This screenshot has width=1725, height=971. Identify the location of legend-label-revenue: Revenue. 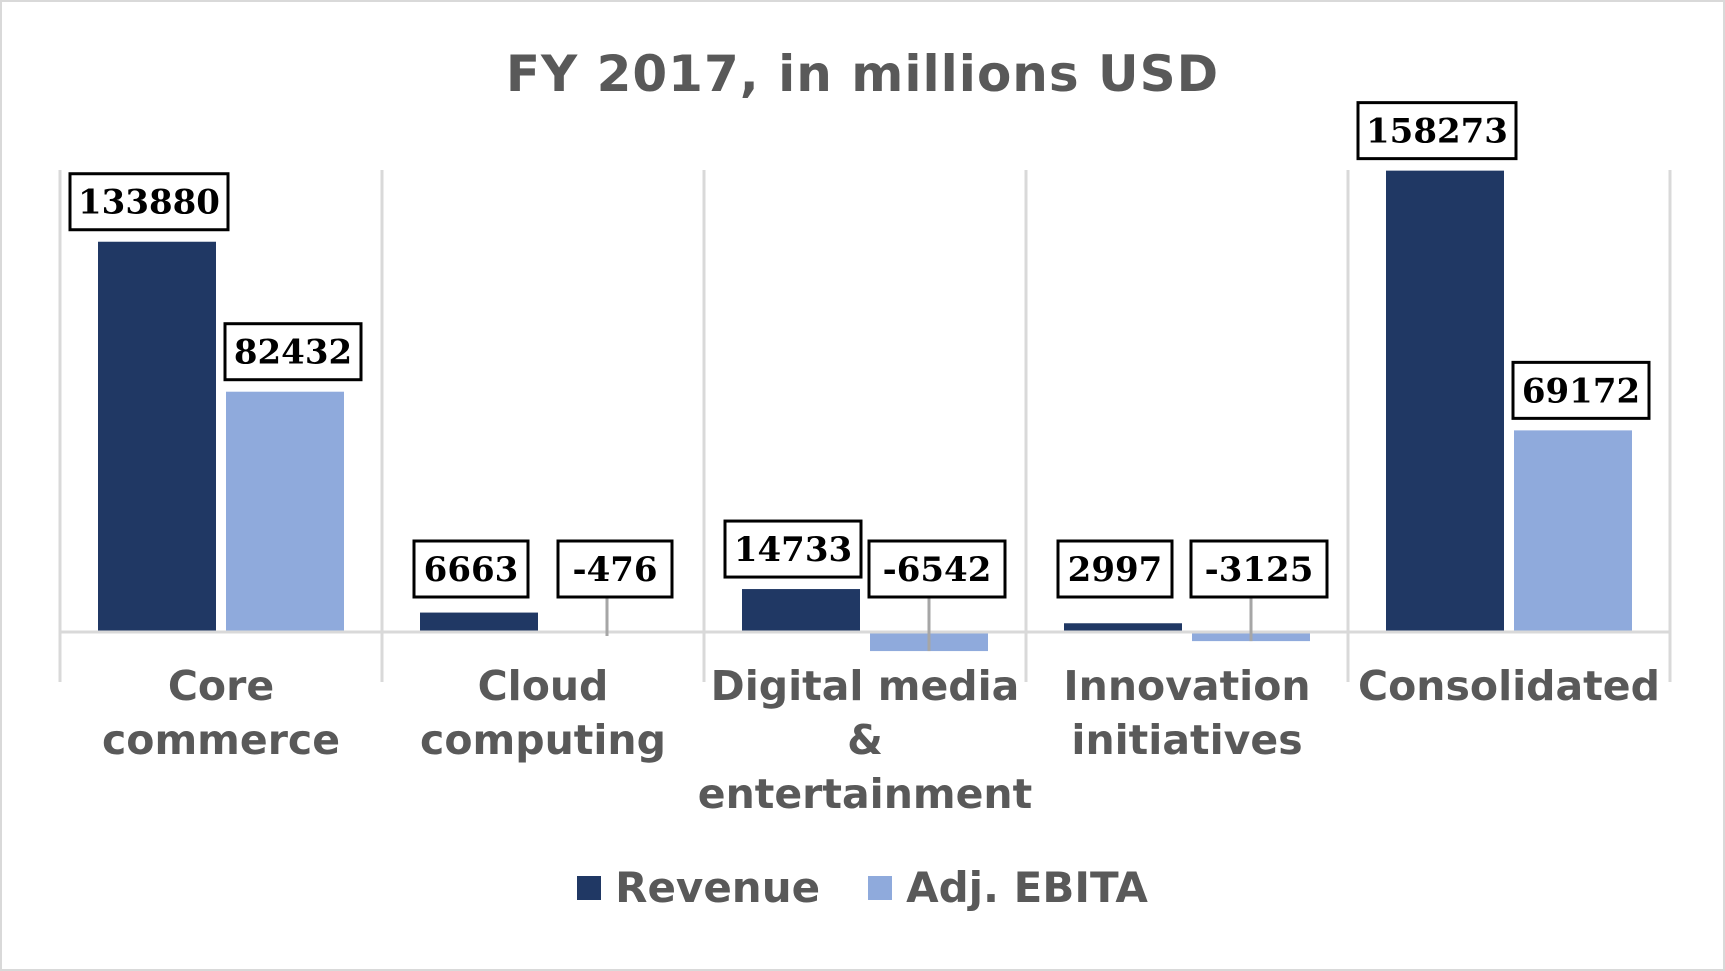
(718, 887).